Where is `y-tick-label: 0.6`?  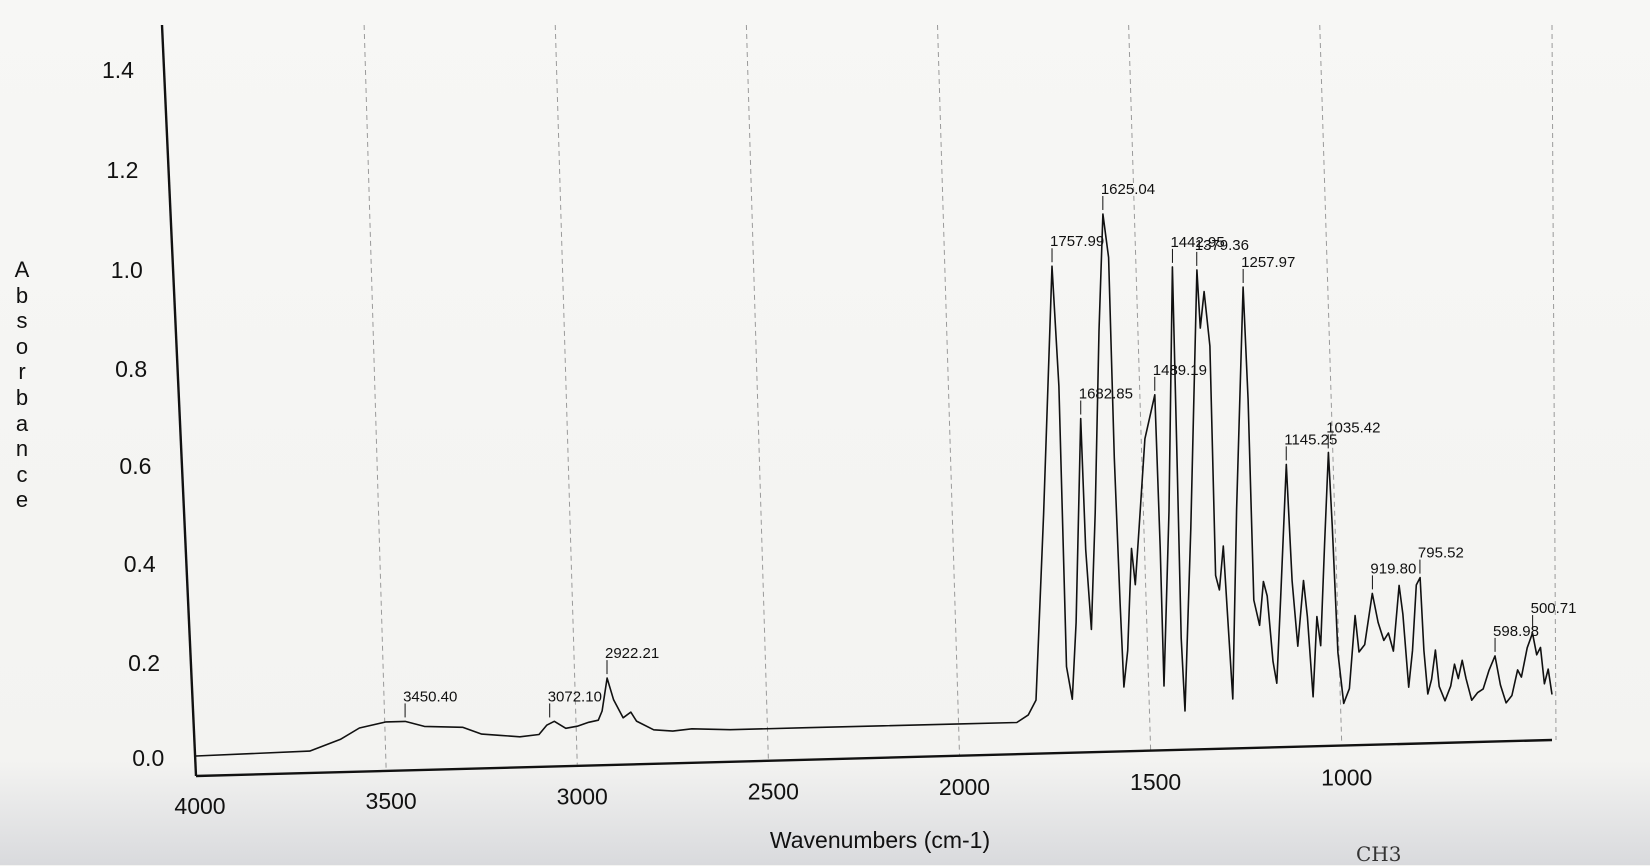 y-tick-label: 0.6 is located at coordinates (135, 466).